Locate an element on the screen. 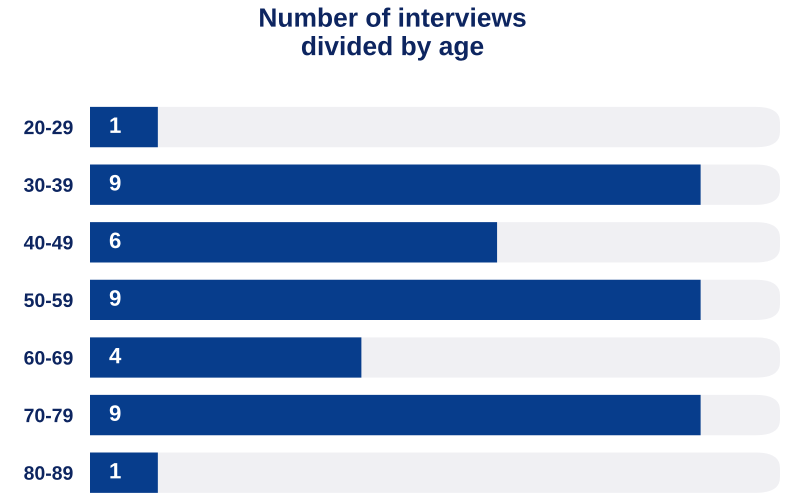 Image resolution: width=785 pixels, height=504 pixels. y-tick-label: 40-49 is located at coordinates (48, 243).